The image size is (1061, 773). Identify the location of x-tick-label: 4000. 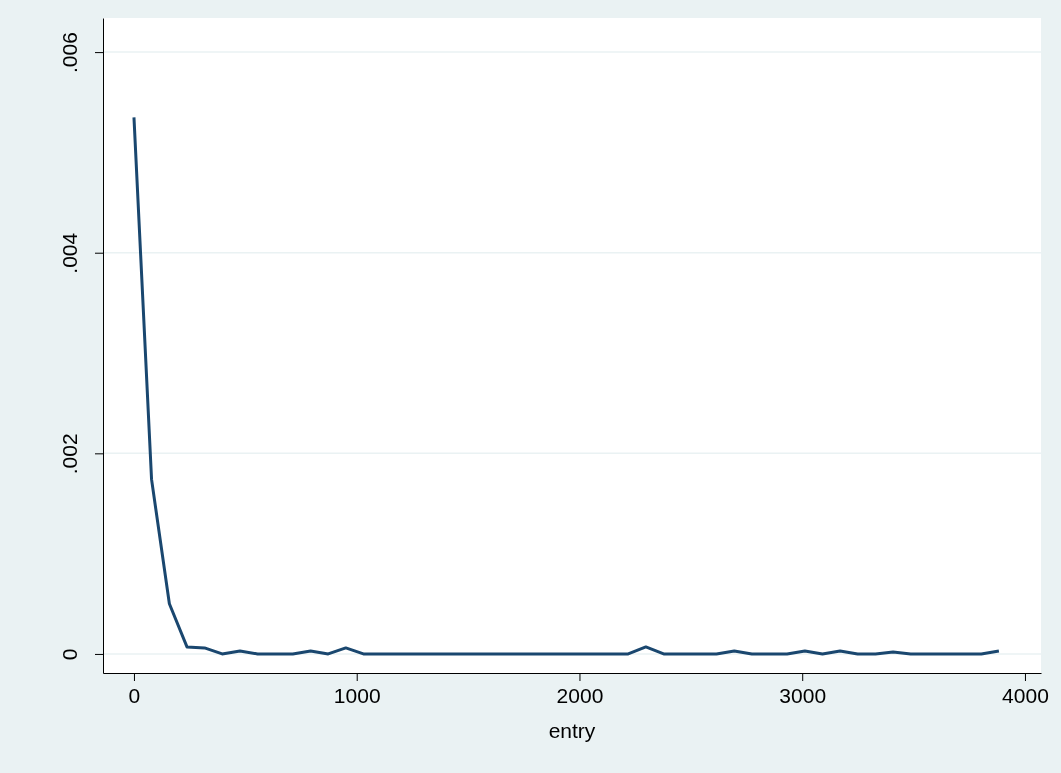
(1025, 695).